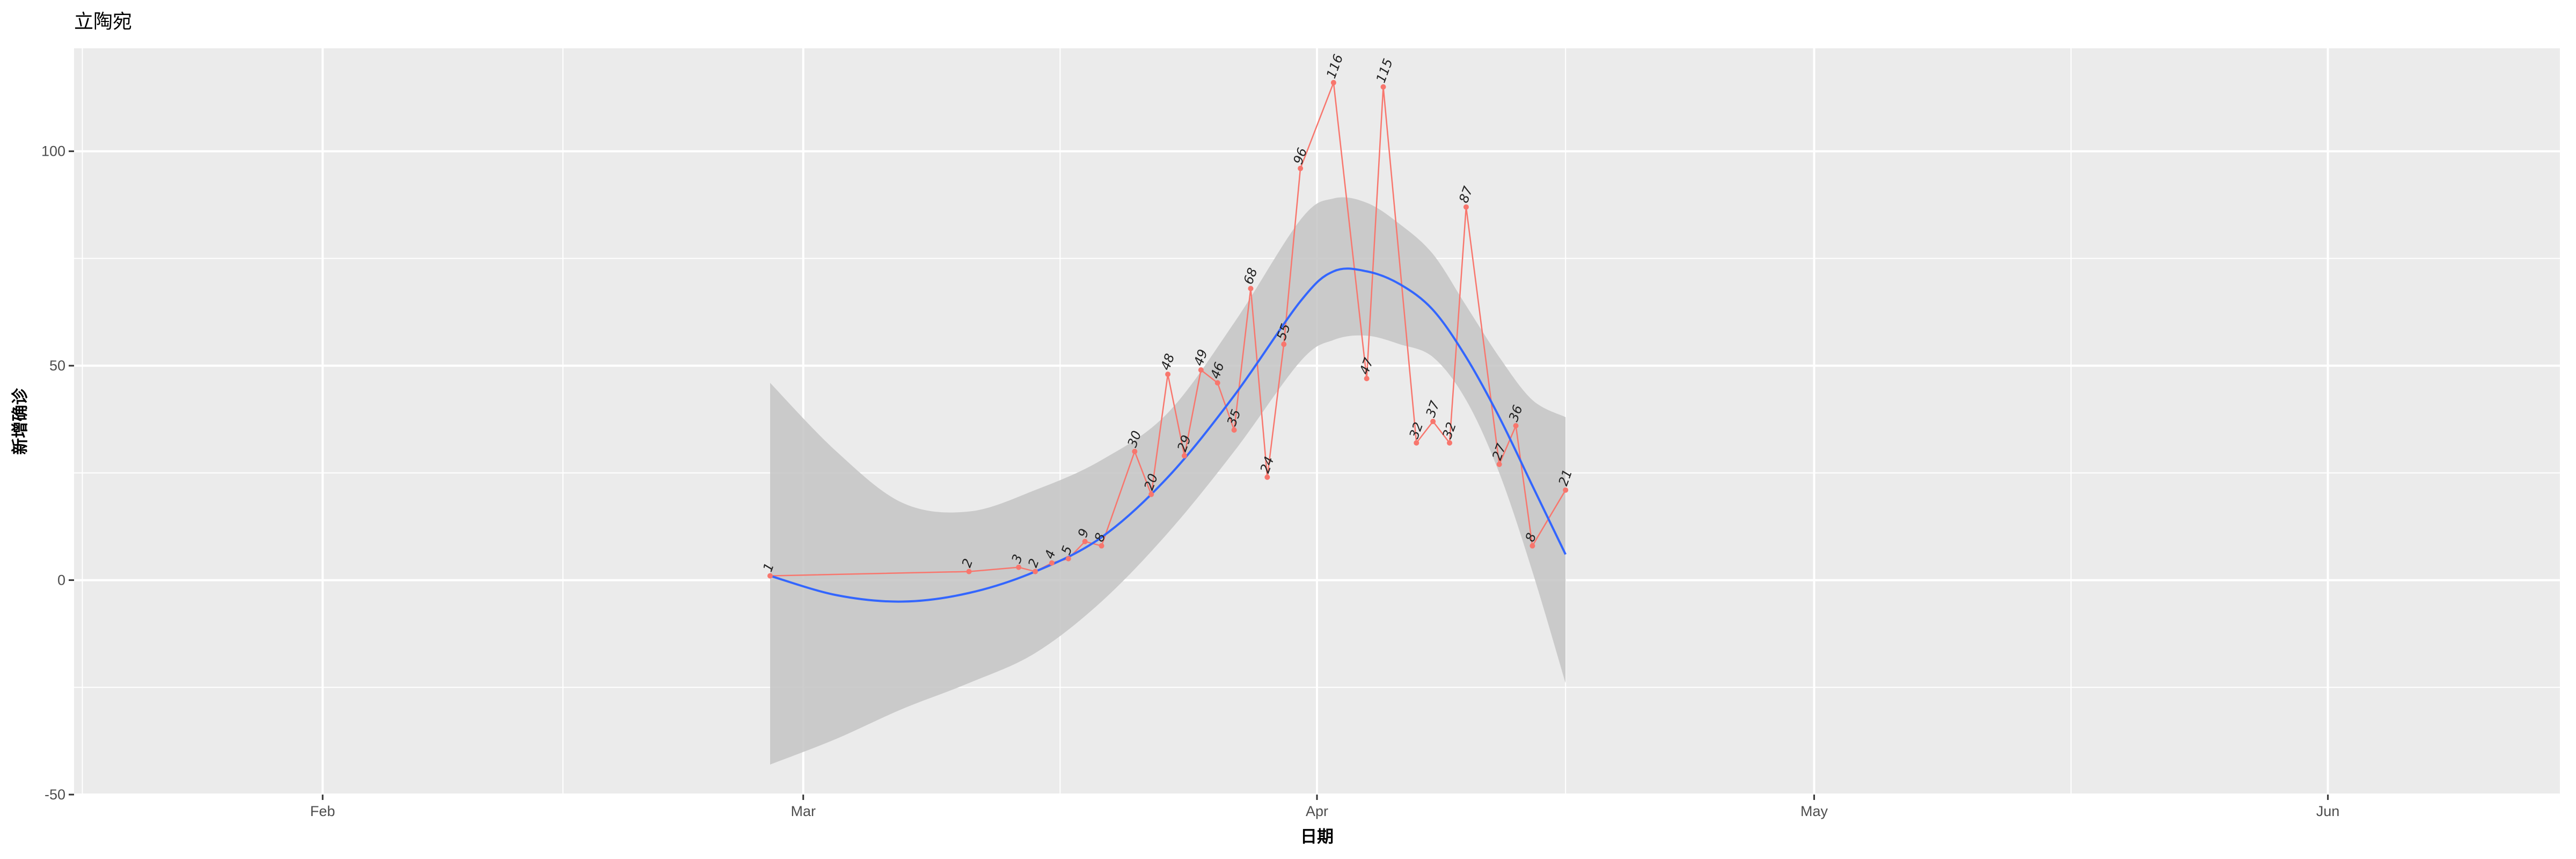  I want to click on y-axis: -50 0 50 100, so click(57, 473).